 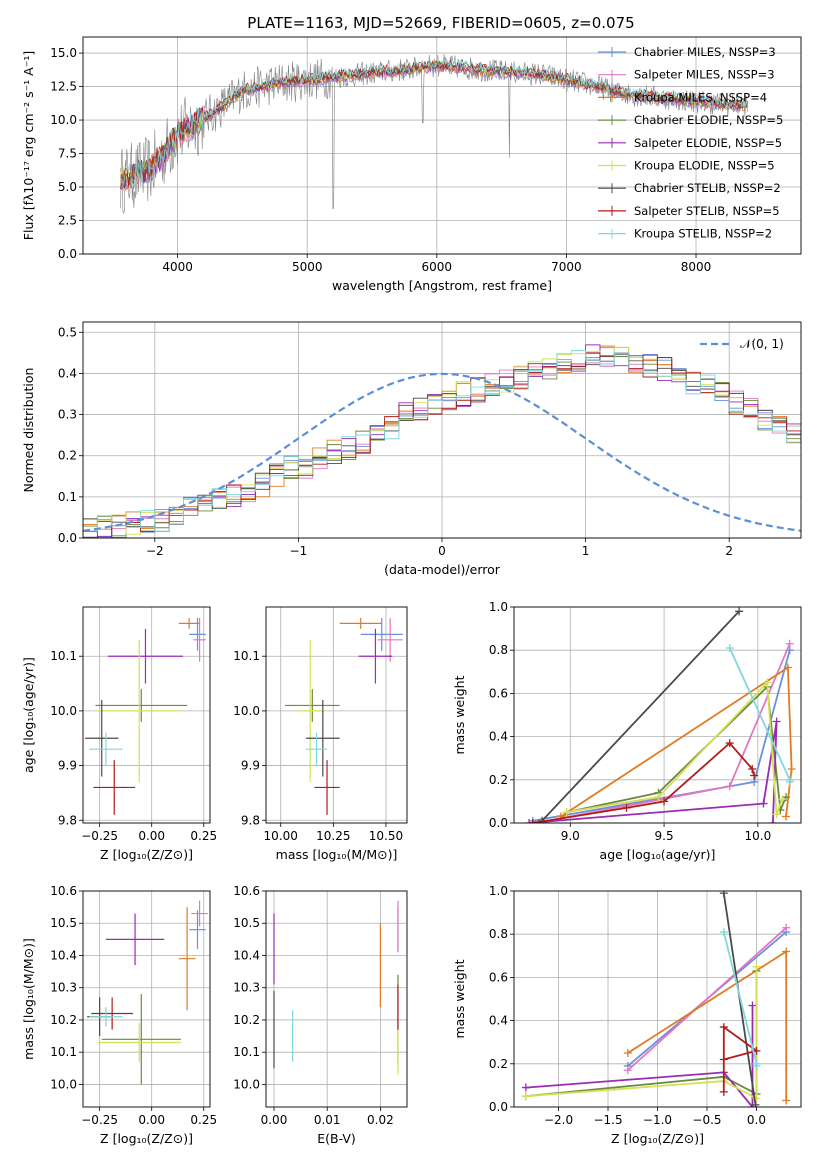 I want to click on legend-entry: Chabrier ELODIE, NSSP=5, so click(x=708, y=120).